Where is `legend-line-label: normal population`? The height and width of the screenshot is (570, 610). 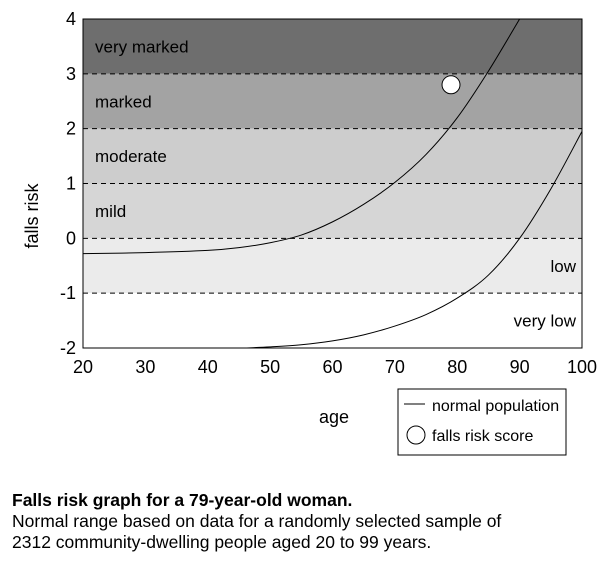
legend-line-label: normal population is located at coordinates (495, 406).